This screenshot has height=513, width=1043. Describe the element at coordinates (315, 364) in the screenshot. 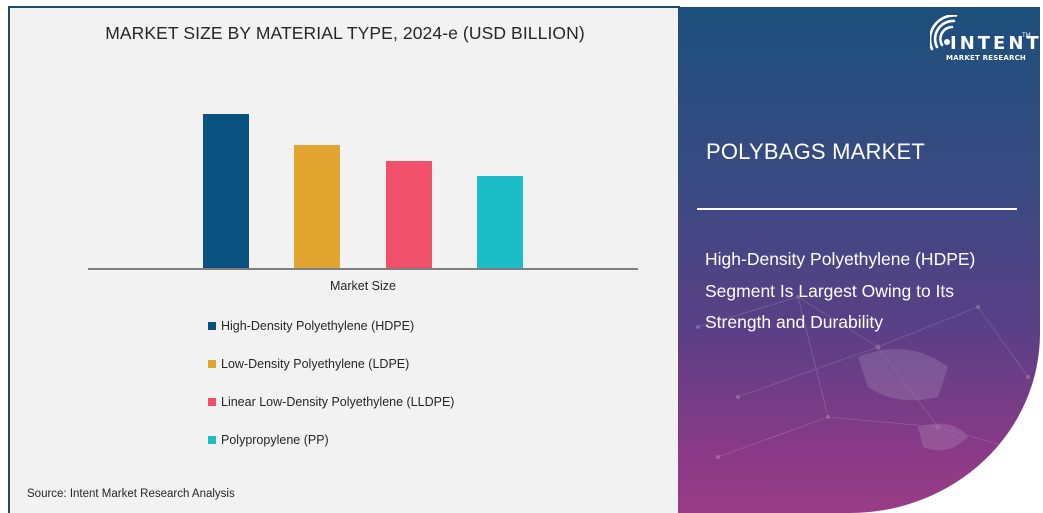

I see `legend-label: Low-Density Polyethylene (LDPE)` at that location.